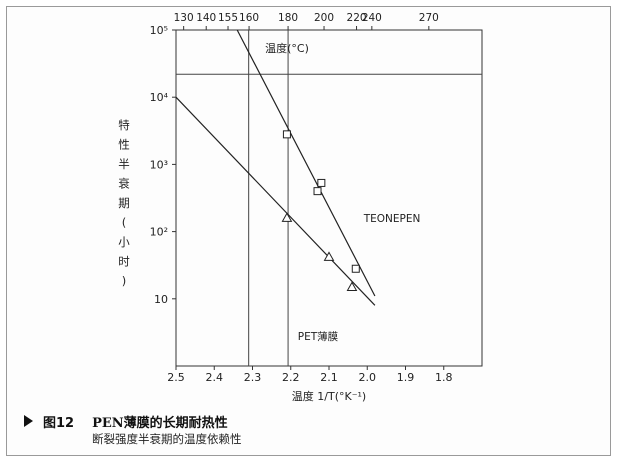 The width and height of the screenshot is (619, 462). Describe the element at coordinates (329, 396) in the screenshot. I see `x-axis-title: 温度 1/T(°K⁻¹)` at that location.